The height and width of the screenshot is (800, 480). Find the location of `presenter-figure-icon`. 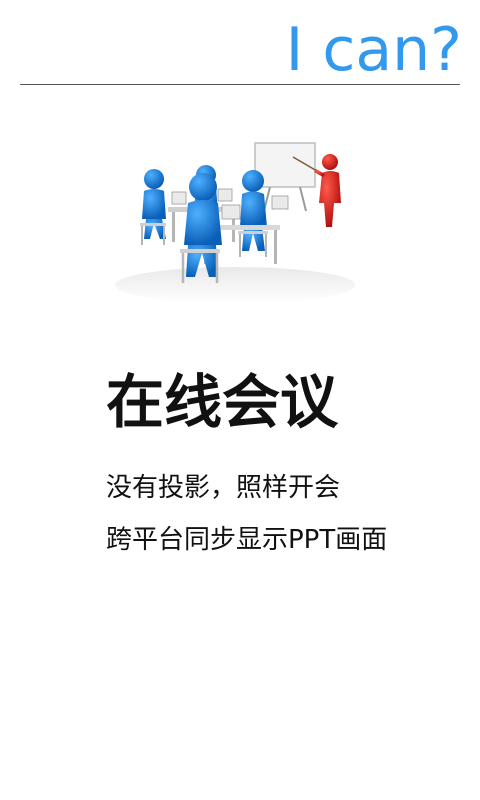

presenter-figure-icon is located at coordinates (316, 190).